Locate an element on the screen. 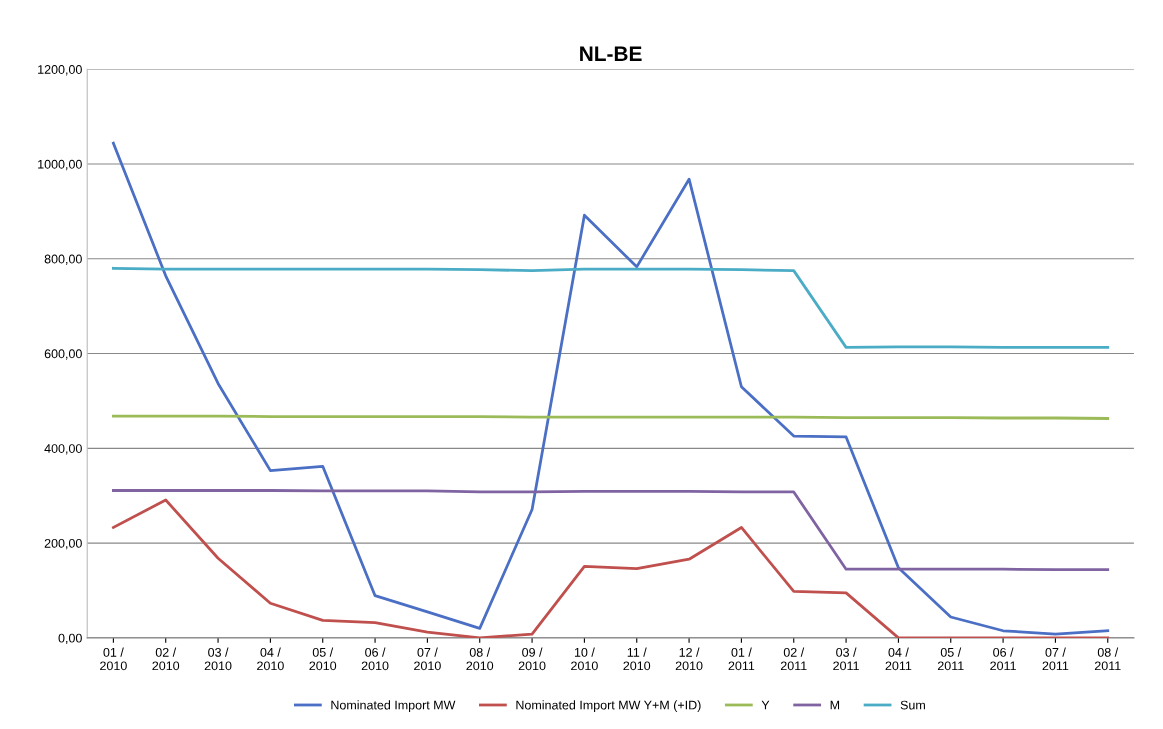 Image resolution: width=1163 pixels, height=729 pixels. x-tick-label: 02 / 2011 is located at coordinates (793, 659).